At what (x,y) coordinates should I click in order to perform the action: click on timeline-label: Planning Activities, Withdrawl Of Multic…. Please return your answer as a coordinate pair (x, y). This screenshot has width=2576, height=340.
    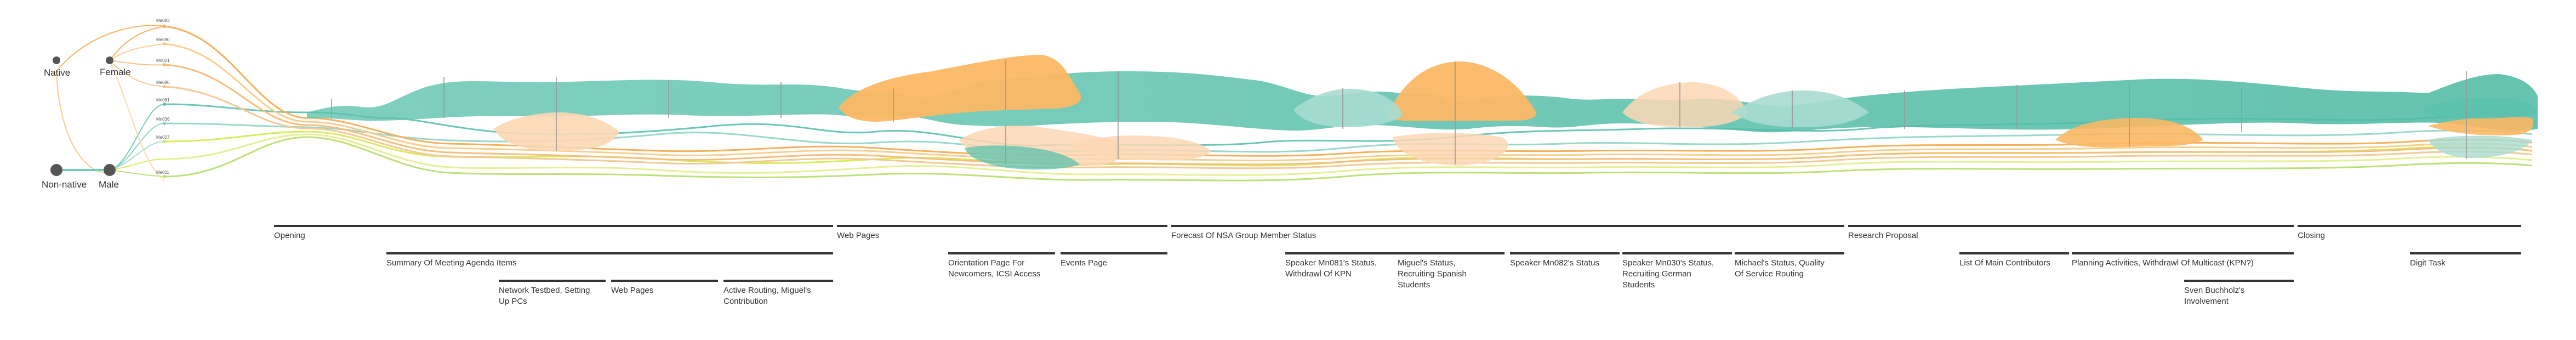
    Looking at the image, I should click on (2163, 263).